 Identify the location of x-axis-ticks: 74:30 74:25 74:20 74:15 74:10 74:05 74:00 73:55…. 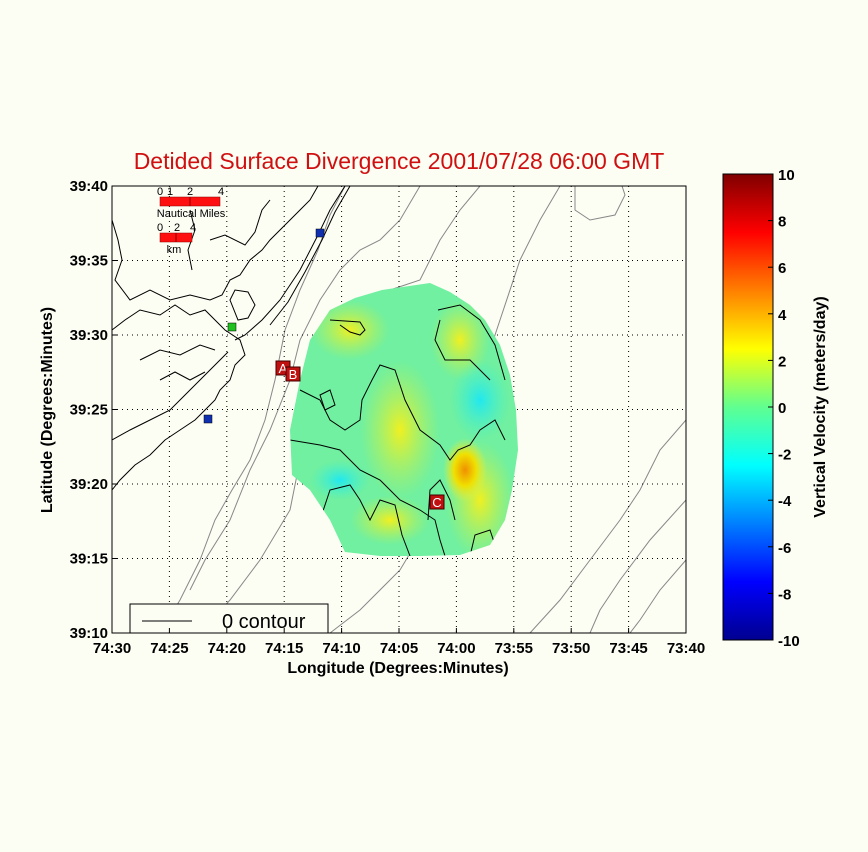
(399, 642).